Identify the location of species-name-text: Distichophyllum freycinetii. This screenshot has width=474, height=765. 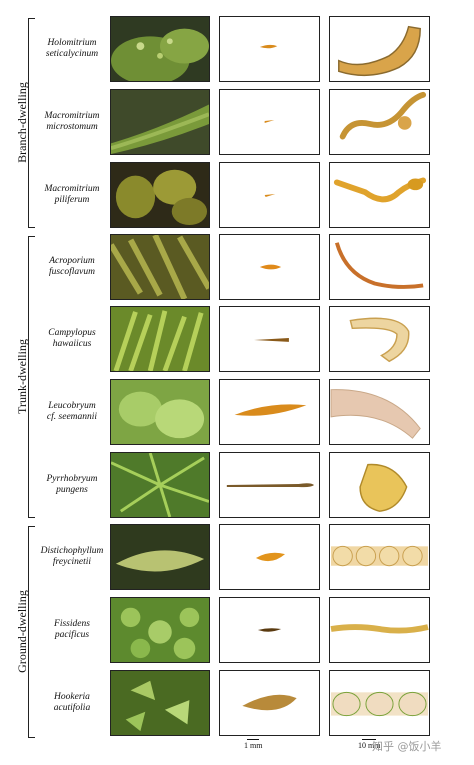
(72, 556).